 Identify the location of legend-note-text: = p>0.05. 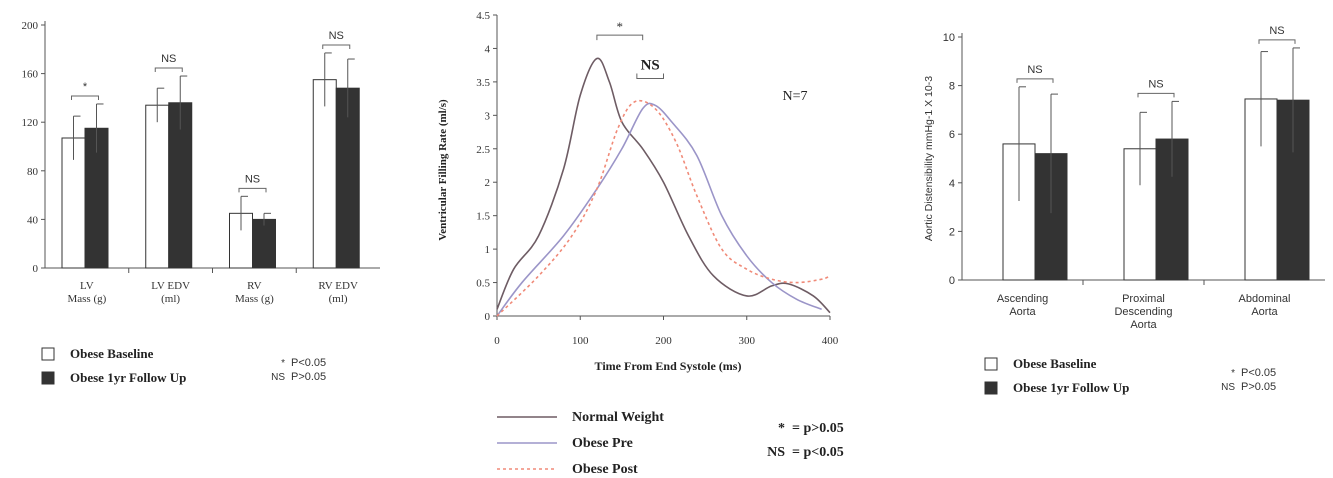
(818, 428).